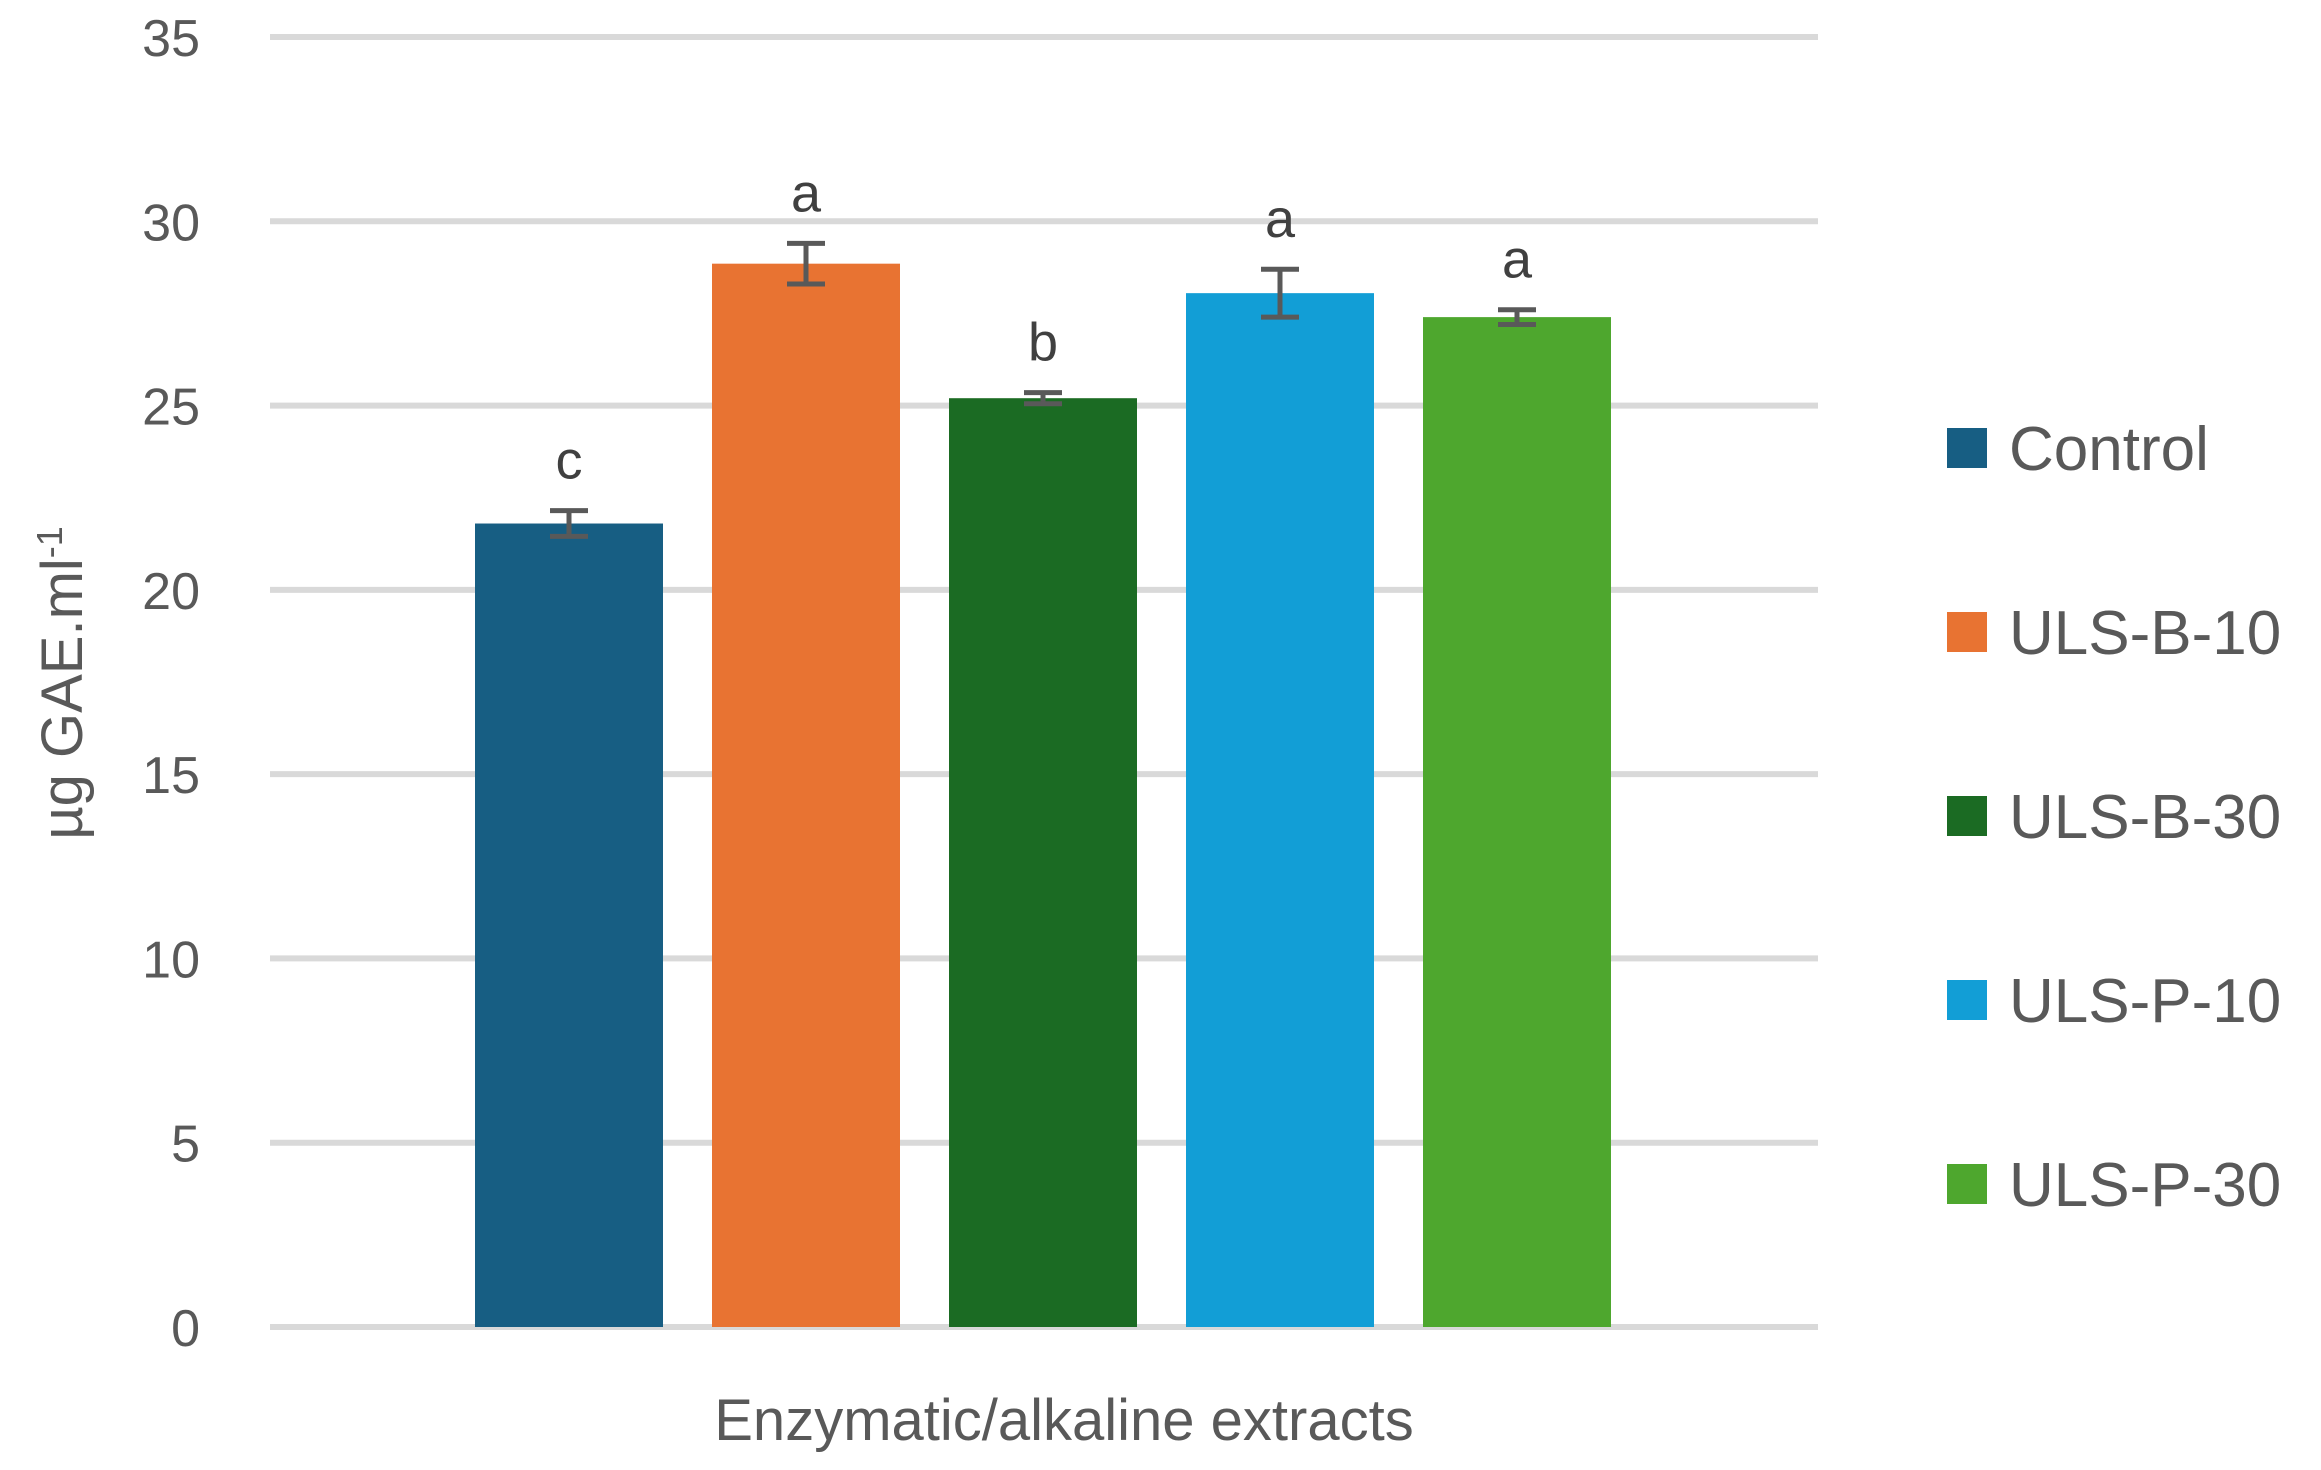 The height and width of the screenshot is (1470, 2321). I want to click on legend-item-uls-p-30: ULS-P-30, so click(2114, 1185).